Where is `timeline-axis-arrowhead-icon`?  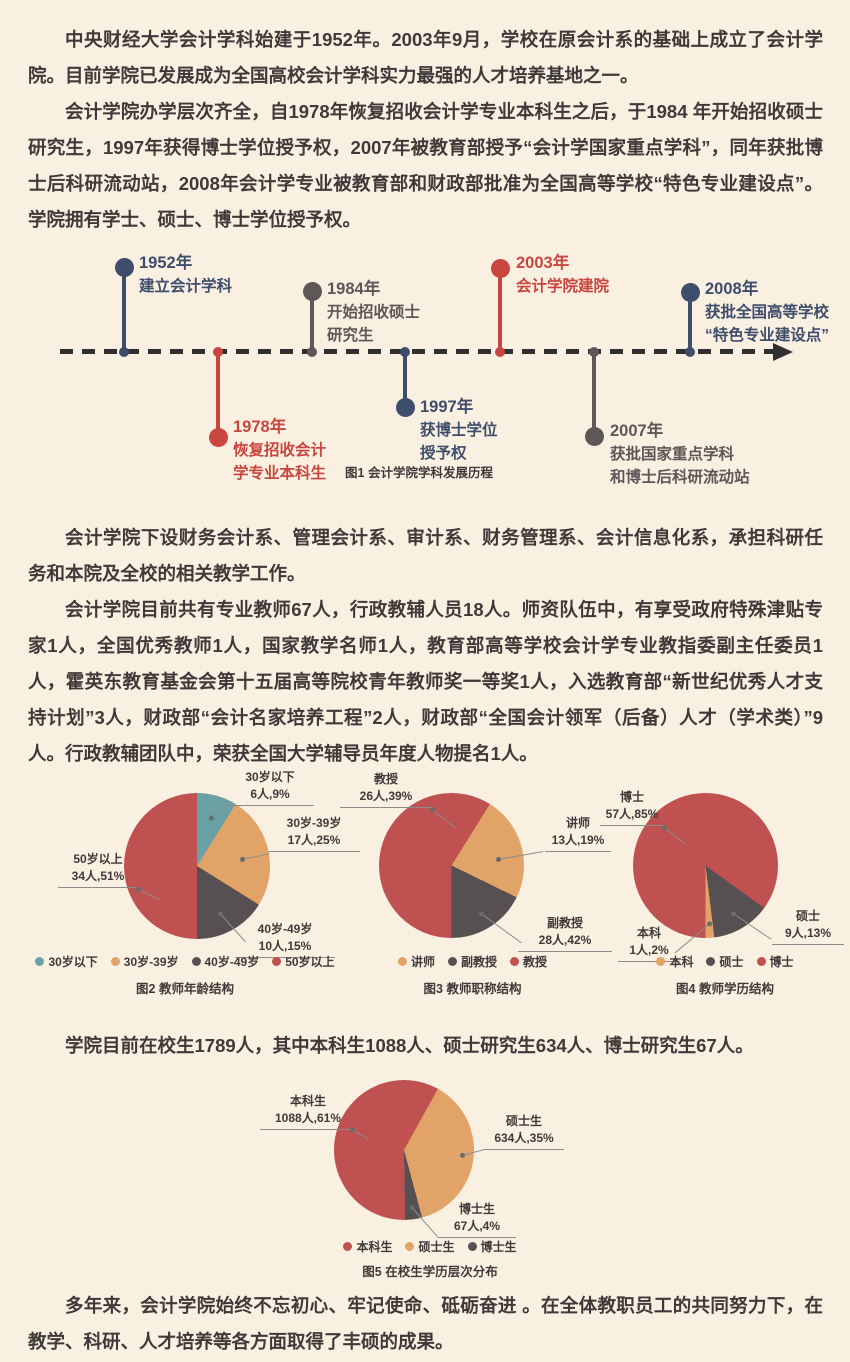 timeline-axis-arrowhead-icon is located at coordinates (783, 352).